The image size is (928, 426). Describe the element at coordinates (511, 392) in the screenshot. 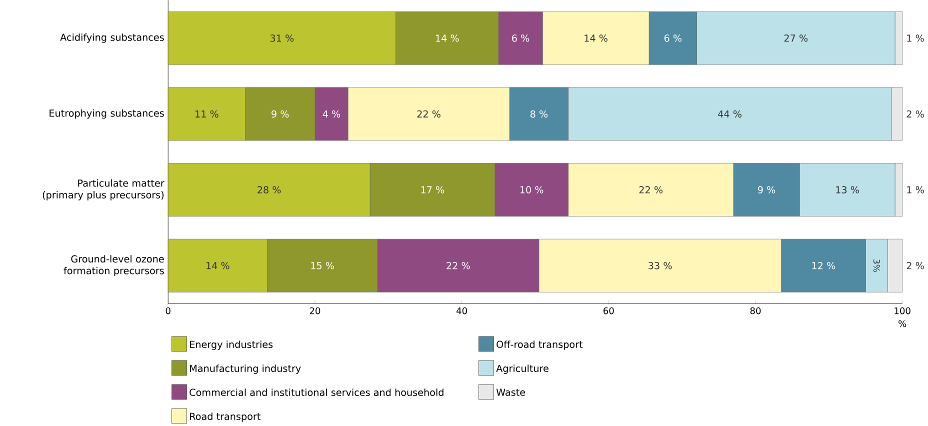

I see `legend-label: Waste` at that location.